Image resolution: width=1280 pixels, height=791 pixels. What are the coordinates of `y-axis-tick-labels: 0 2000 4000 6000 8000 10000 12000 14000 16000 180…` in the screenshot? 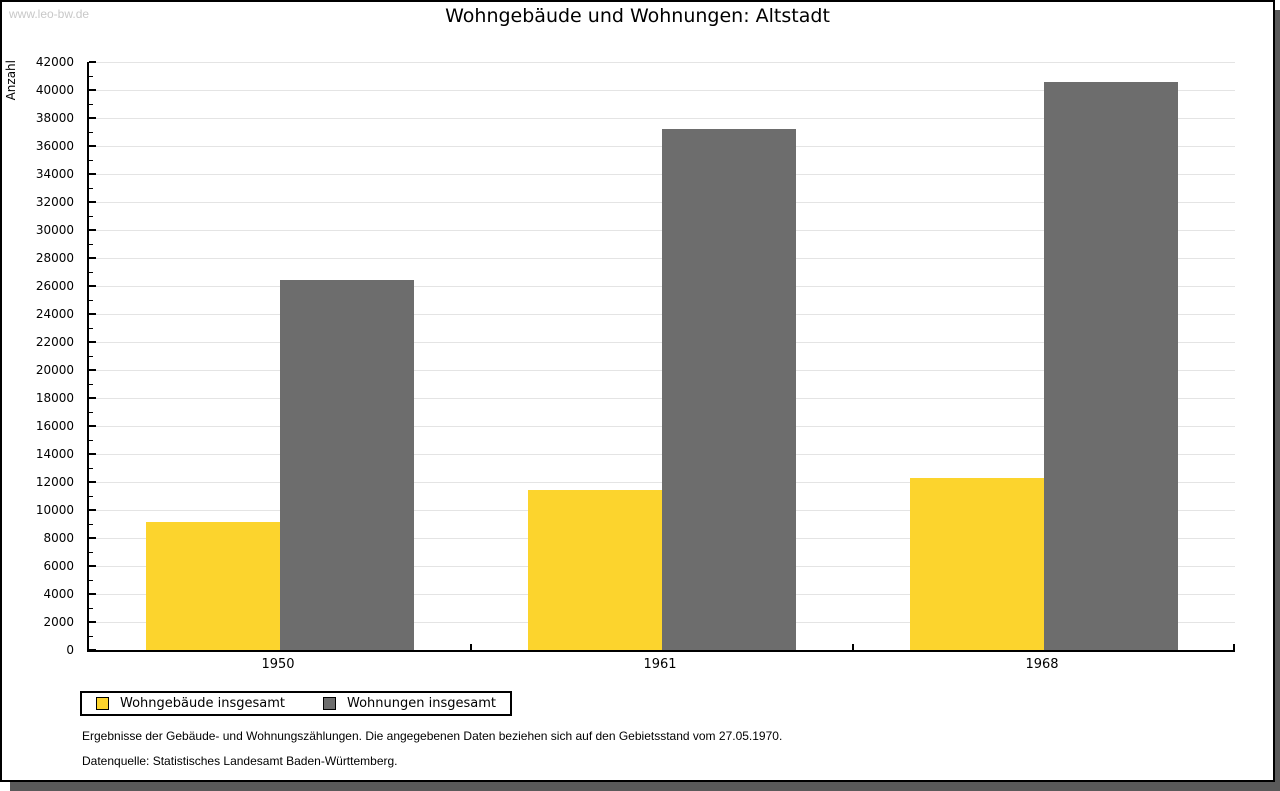 It's located at (41, 356).